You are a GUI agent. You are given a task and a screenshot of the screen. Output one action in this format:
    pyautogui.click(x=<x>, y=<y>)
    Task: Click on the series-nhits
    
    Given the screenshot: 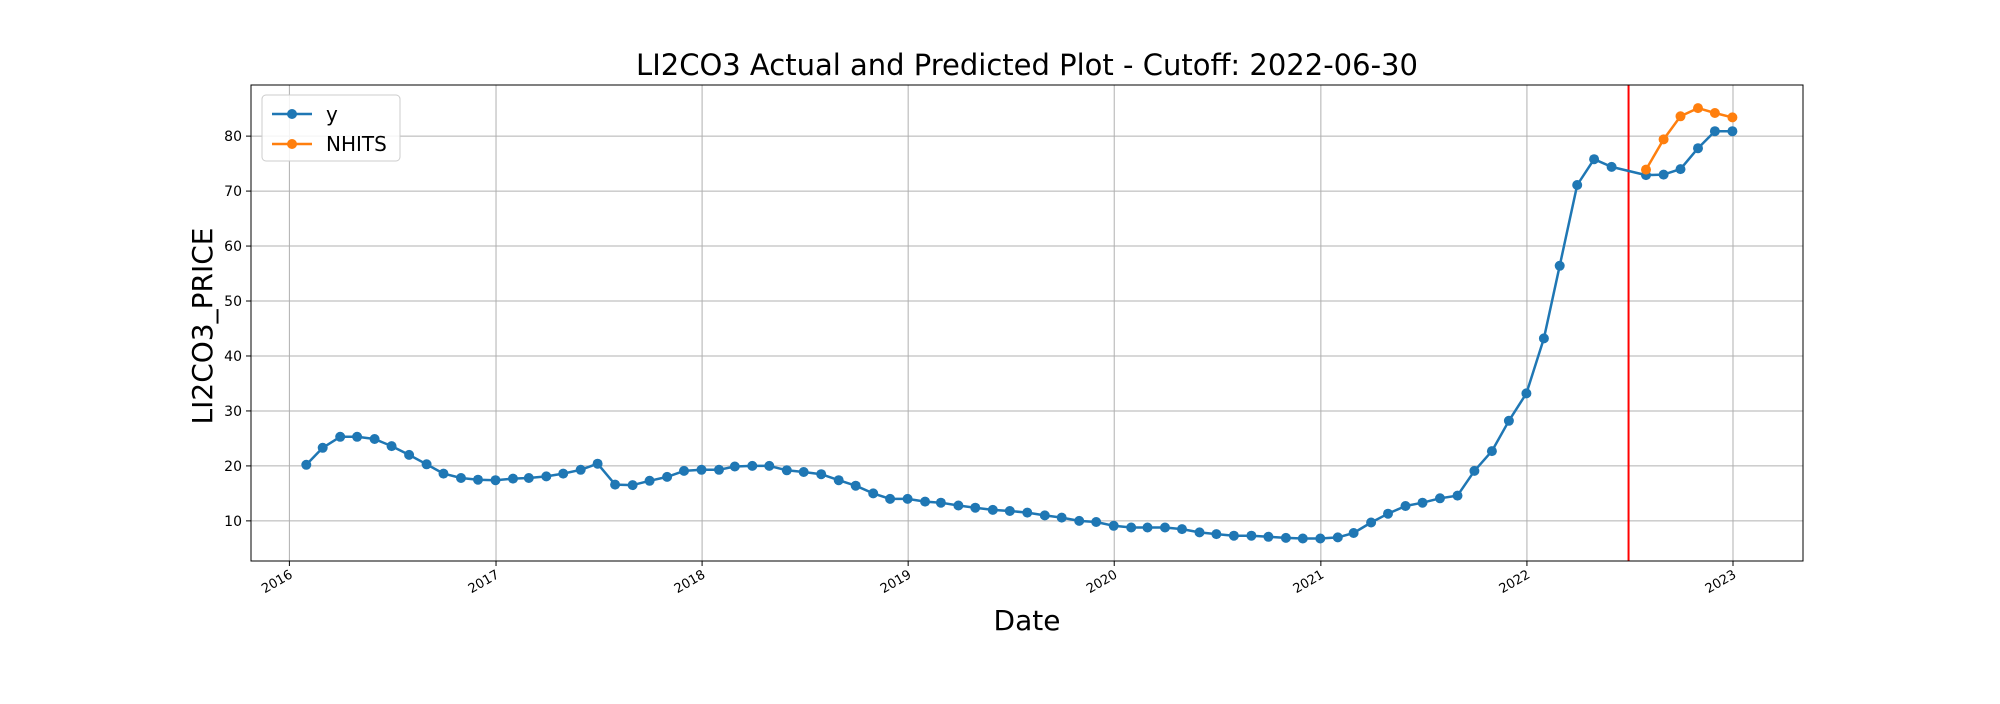 What is the action you would take?
    pyautogui.click(x=1689, y=139)
    